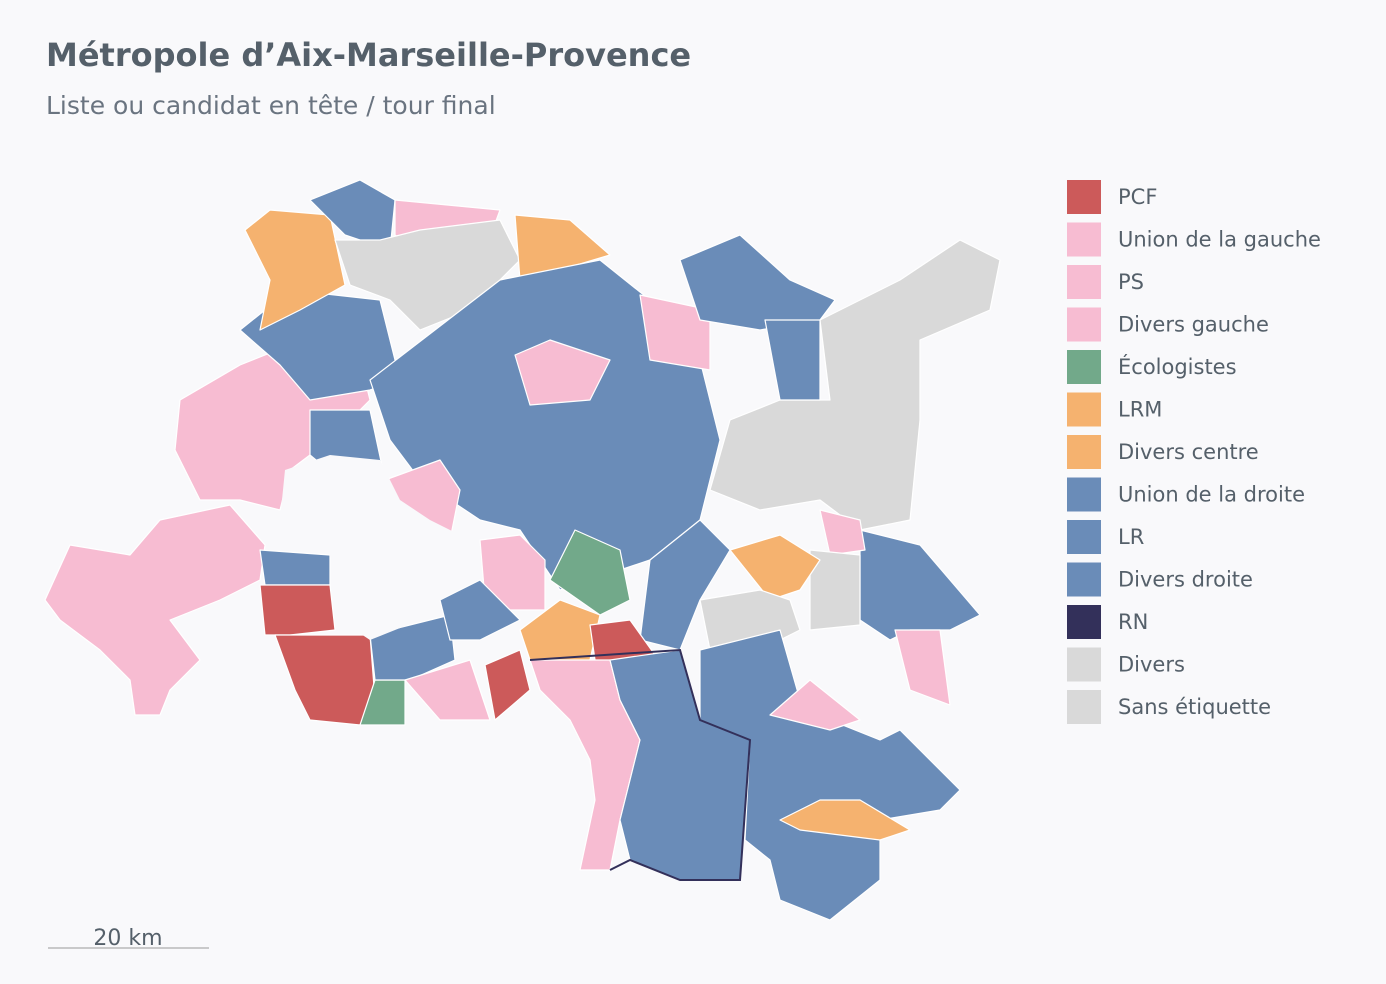  I want to click on rn-outline, so click(640, 764).